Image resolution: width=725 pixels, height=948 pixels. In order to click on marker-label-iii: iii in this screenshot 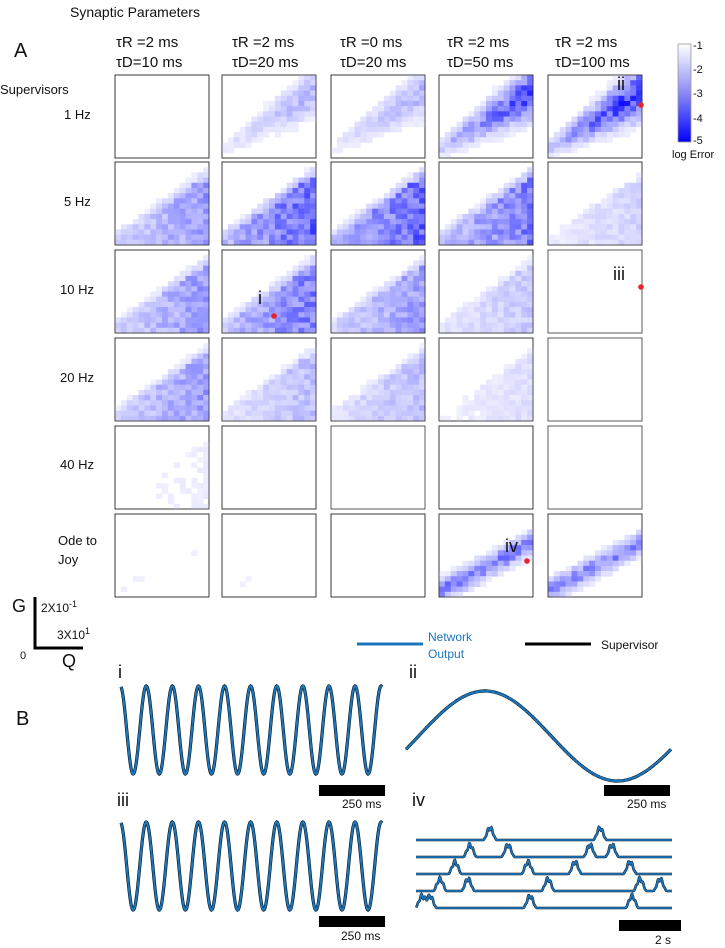, I will do `click(619, 274)`.